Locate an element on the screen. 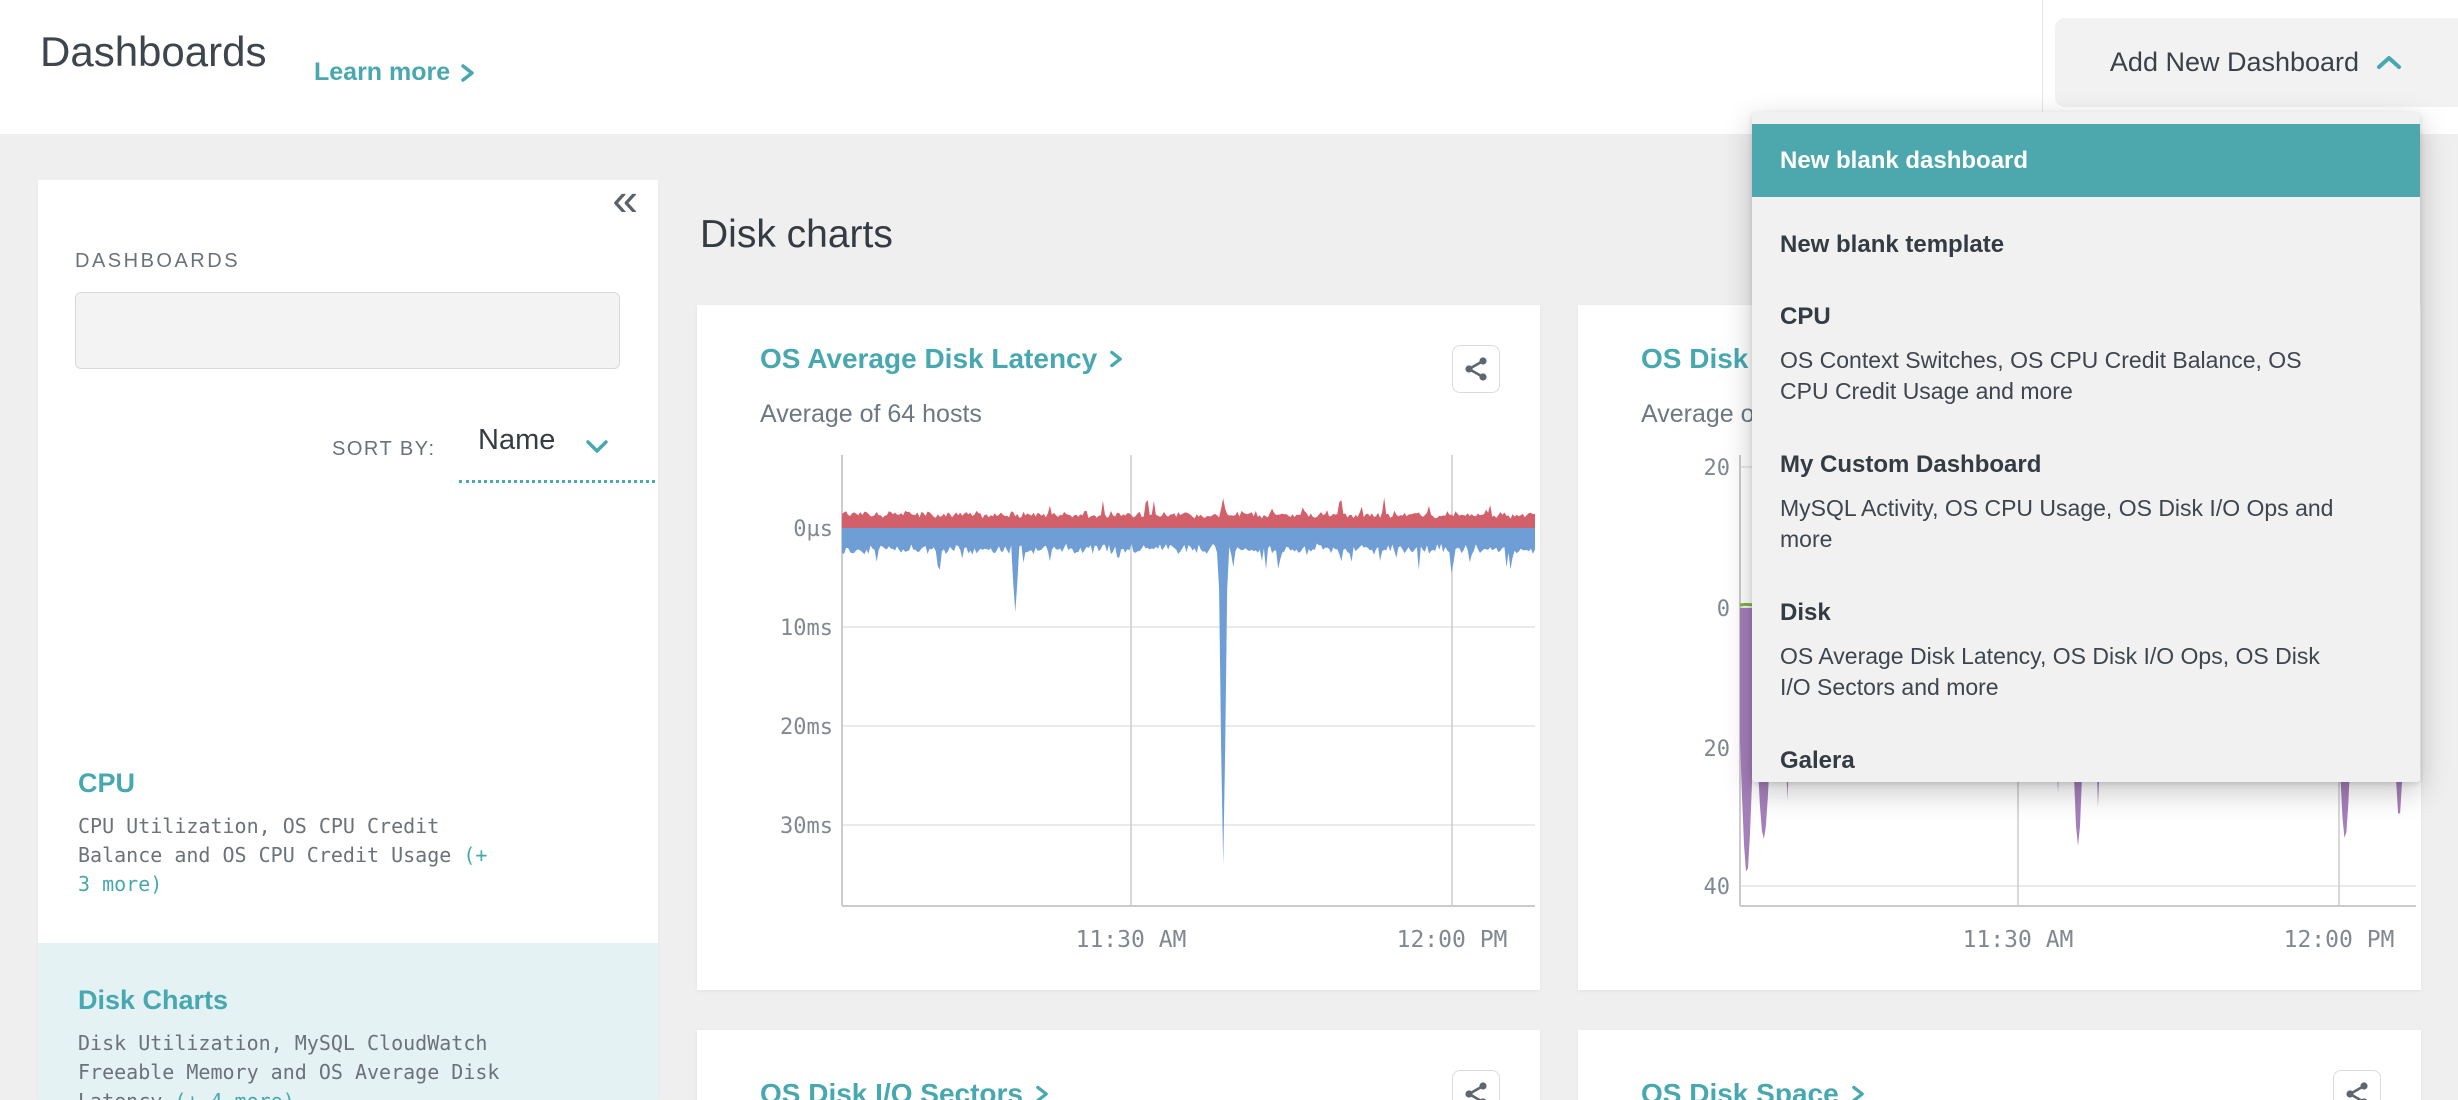 The width and height of the screenshot is (2458, 1100). sidebar-section-label: DASHBOARDS is located at coordinates (158, 261).